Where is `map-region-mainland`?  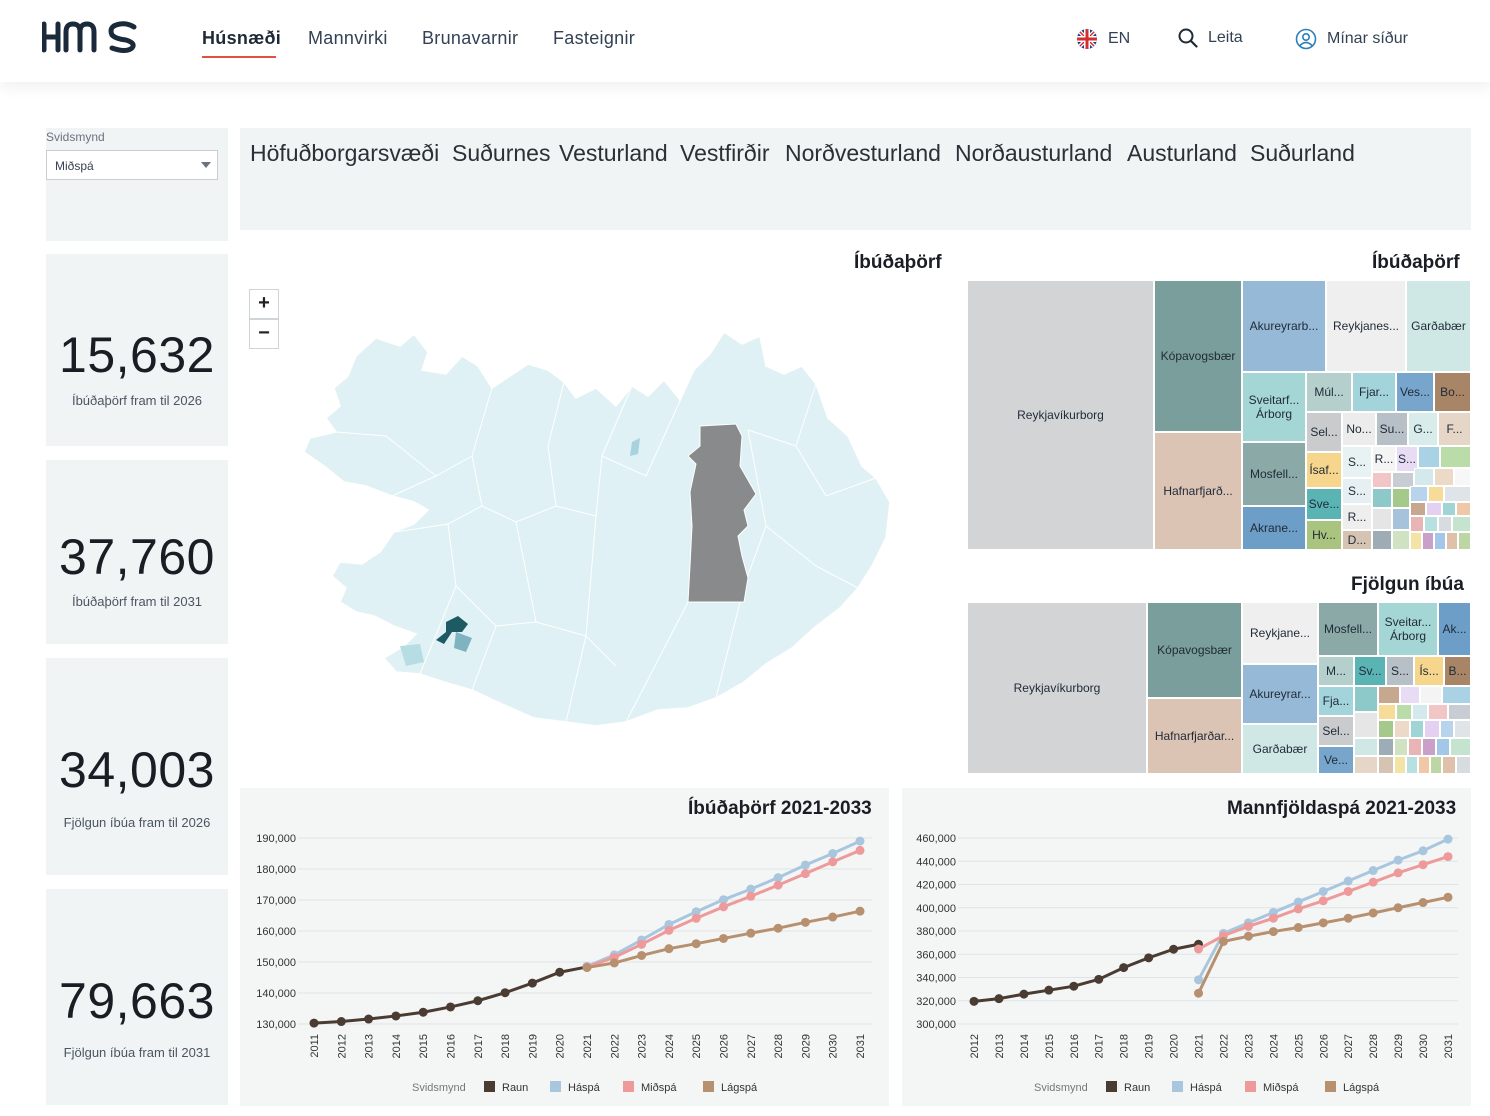 map-region-mainland is located at coordinates (597, 528).